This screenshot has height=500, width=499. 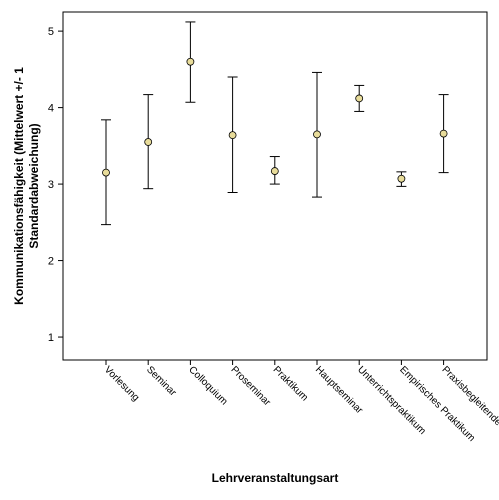 What do you see at coordinates (51, 32) in the screenshot?
I see `y-tick-label: 5` at bounding box center [51, 32].